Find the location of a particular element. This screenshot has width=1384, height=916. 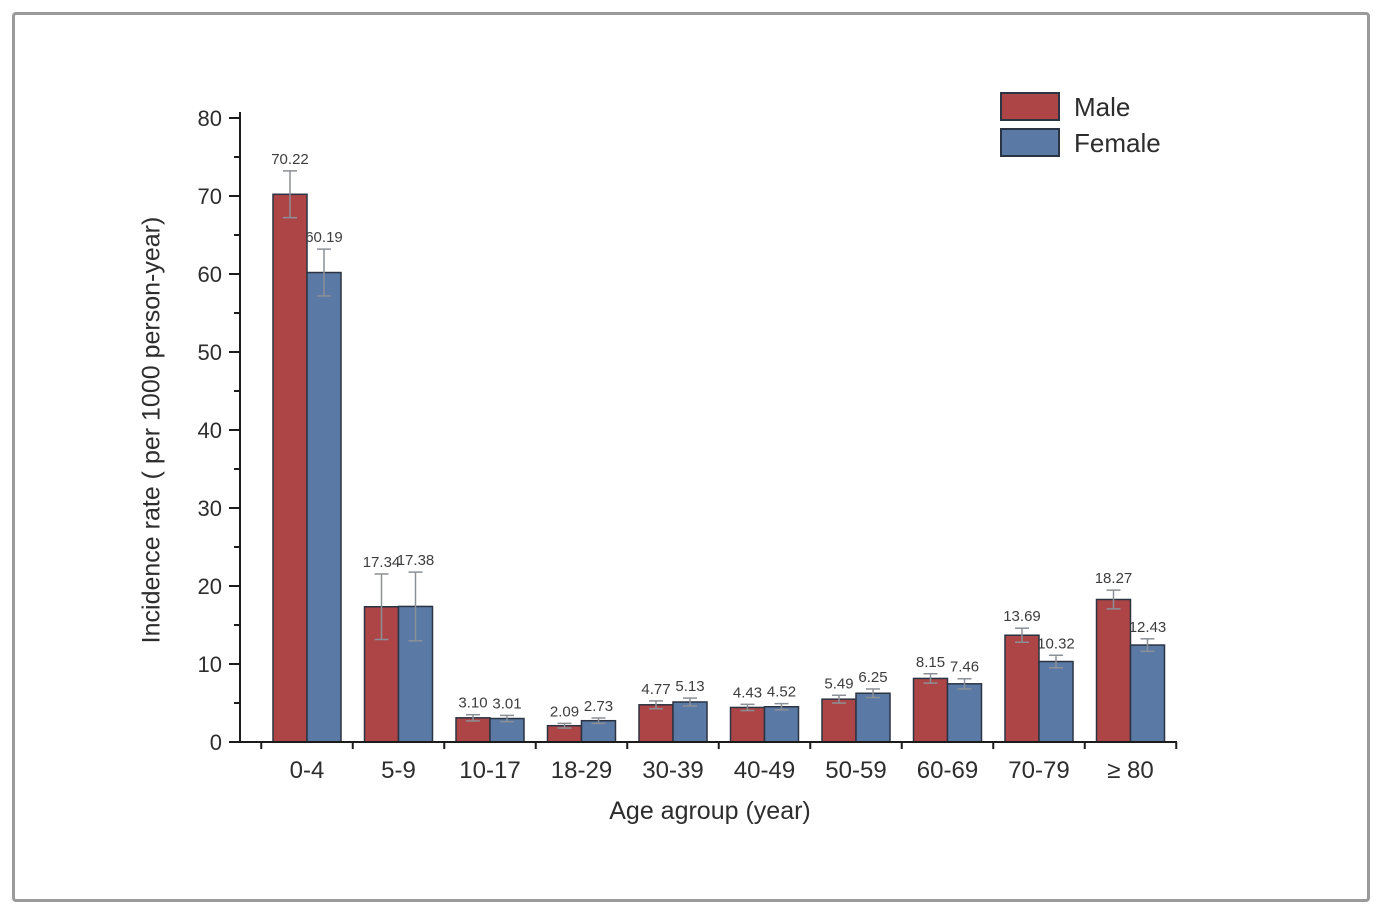

bar-value-label: 60.19 is located at coordinates (324, 237).